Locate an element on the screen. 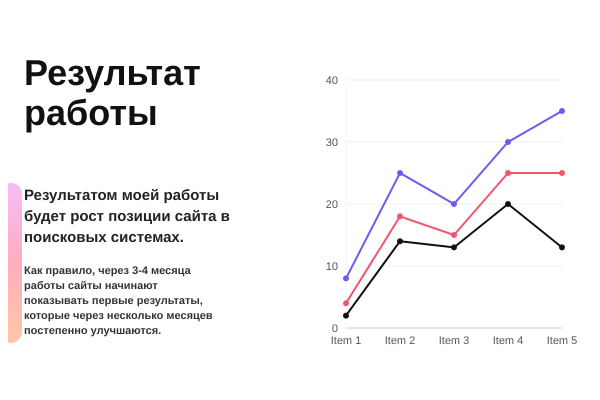 This screenshot has width=600, height=400. x-tick-label: Item 2 is located at coordinates (400, 340).